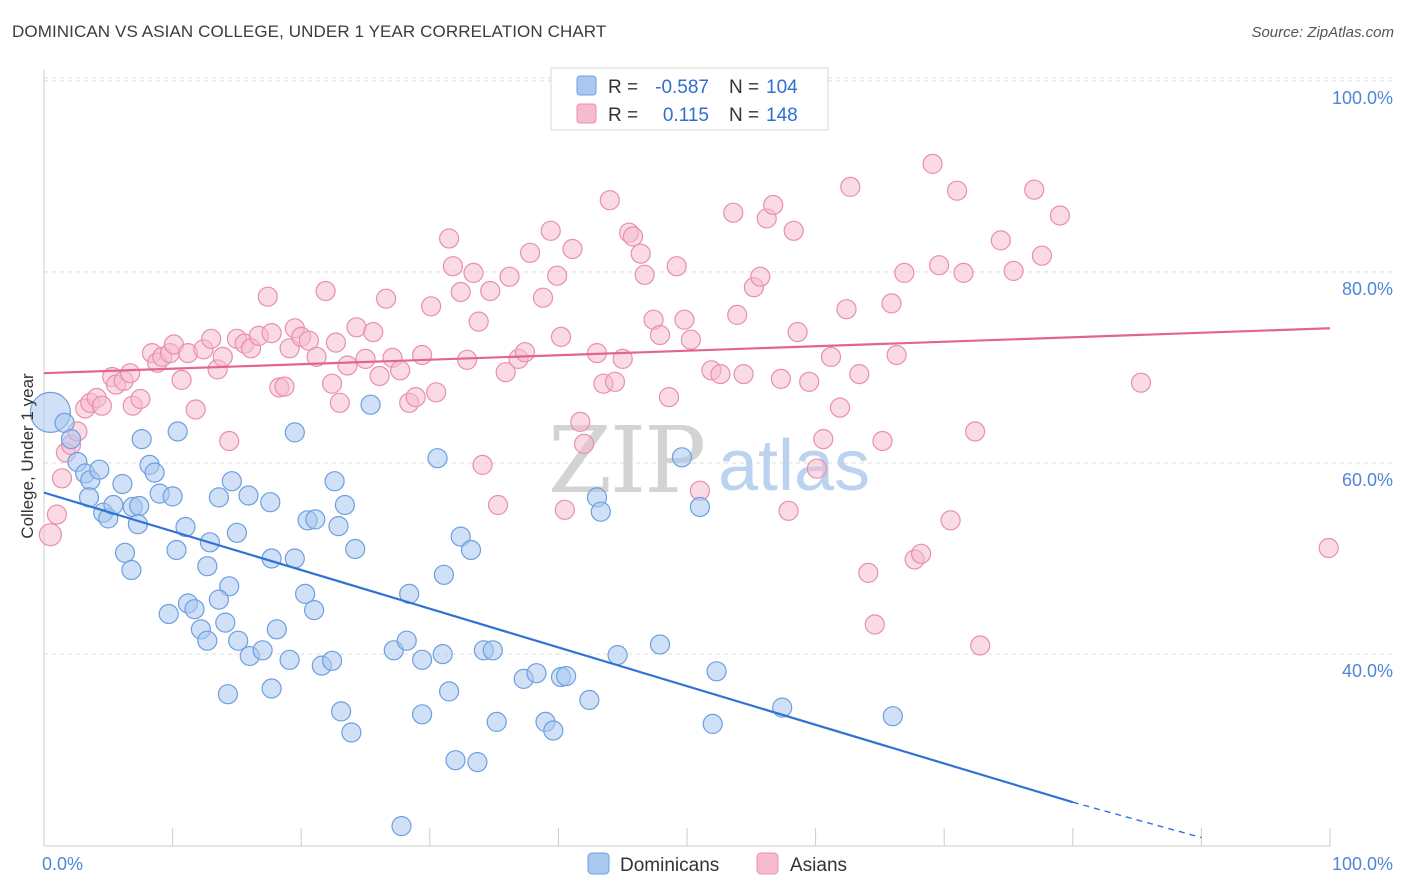 The image size is (1406, 892). I want to click on y-tick-label-40: 40.0%, so click(1367, 671).